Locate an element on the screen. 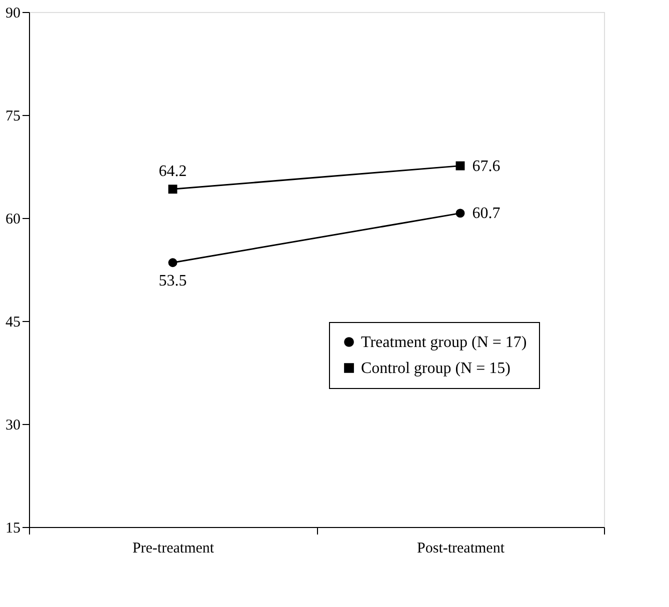 The height and width of the screenshot is (607, 669). y-tick-label: 15 is located at coordinates (13, 528).